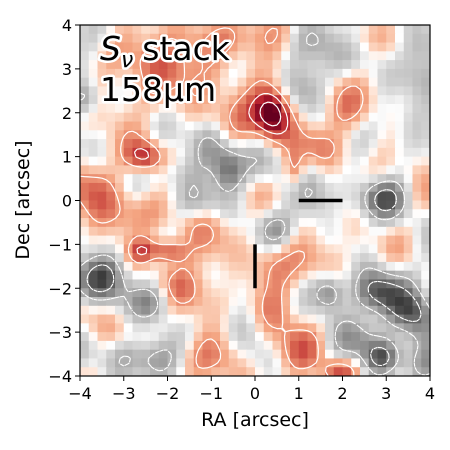 This screenshot has width=450, height=450. What do you see at coordinates (80, 393) in the screenshot?
I see `x-tick-label: −4` at bounding box center [80, 393].